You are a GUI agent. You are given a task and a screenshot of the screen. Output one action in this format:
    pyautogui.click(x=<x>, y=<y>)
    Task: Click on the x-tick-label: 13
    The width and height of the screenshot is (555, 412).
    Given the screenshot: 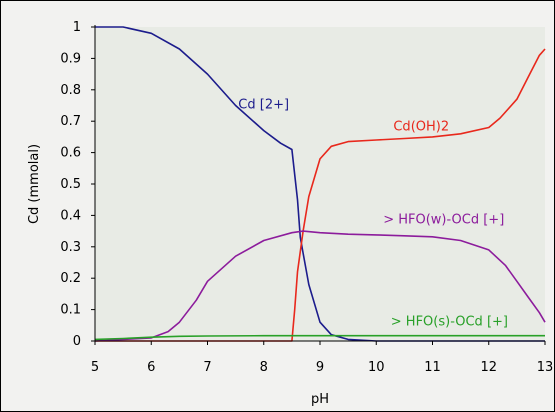 What is the action you would take?
    pyautogui.click(x=545, y=367)
    